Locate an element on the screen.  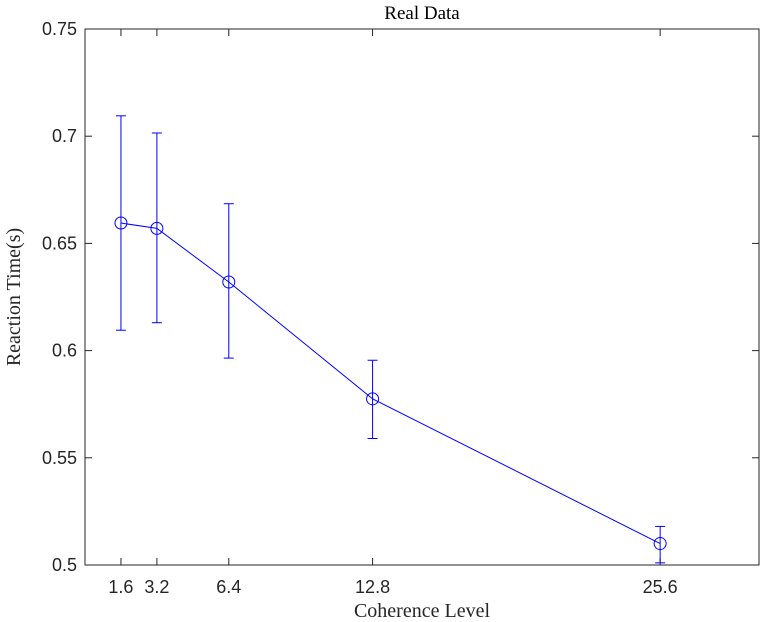
x-tick-label: 12.8 is located at coordinates (372, 587).